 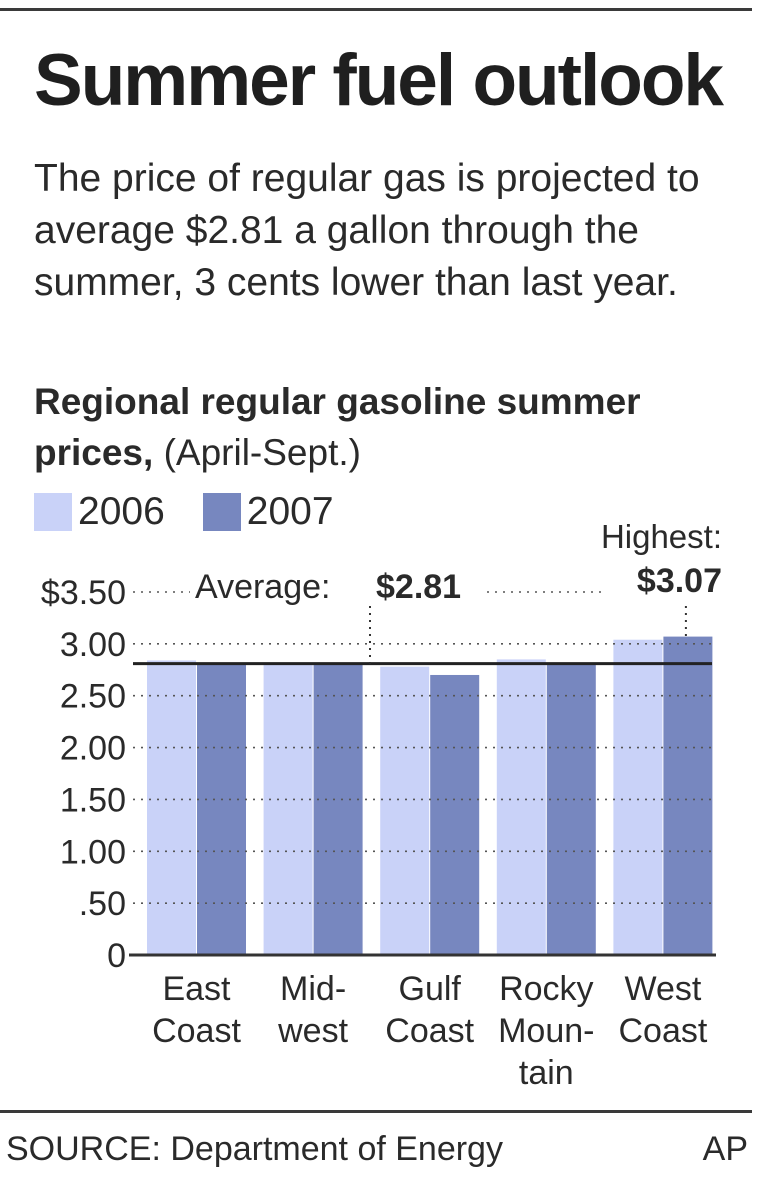 I want to click on y-tick-label-6: .50, so click(x=102, y=904).